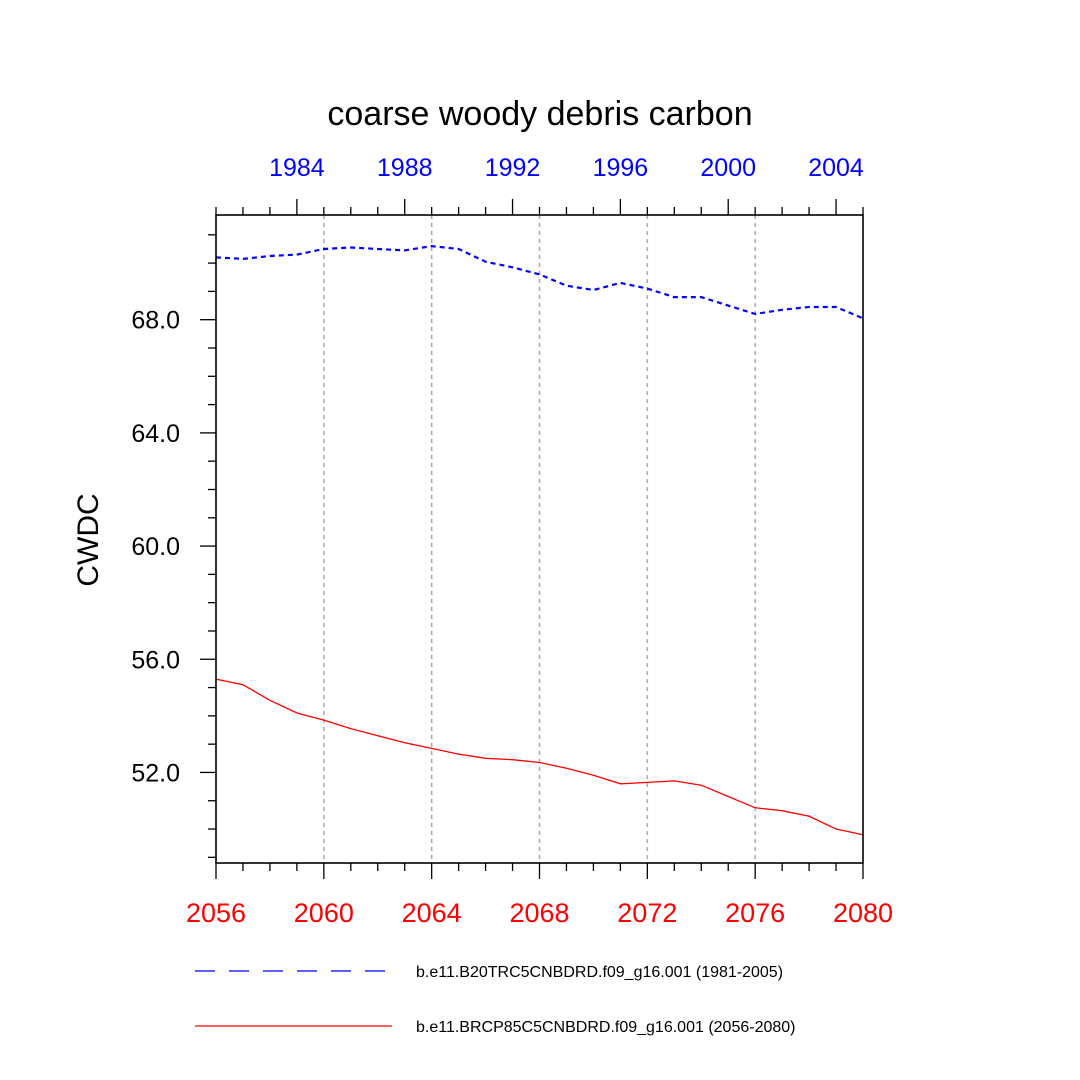 This screenshot has width=1080, height=1080. What do you see at coordinates (155, 434) in the screenshot?
I see `y-tick-label: 64.0` at bounding box center [155, 434].